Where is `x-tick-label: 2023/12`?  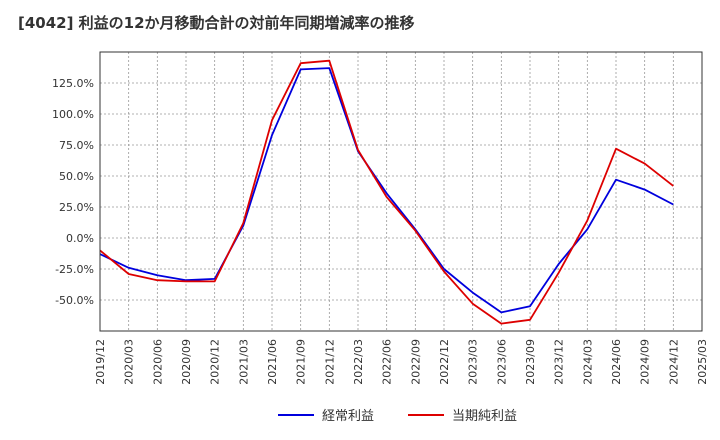 x-tick-label: 2023/12 is located at coordinates (559, 362).